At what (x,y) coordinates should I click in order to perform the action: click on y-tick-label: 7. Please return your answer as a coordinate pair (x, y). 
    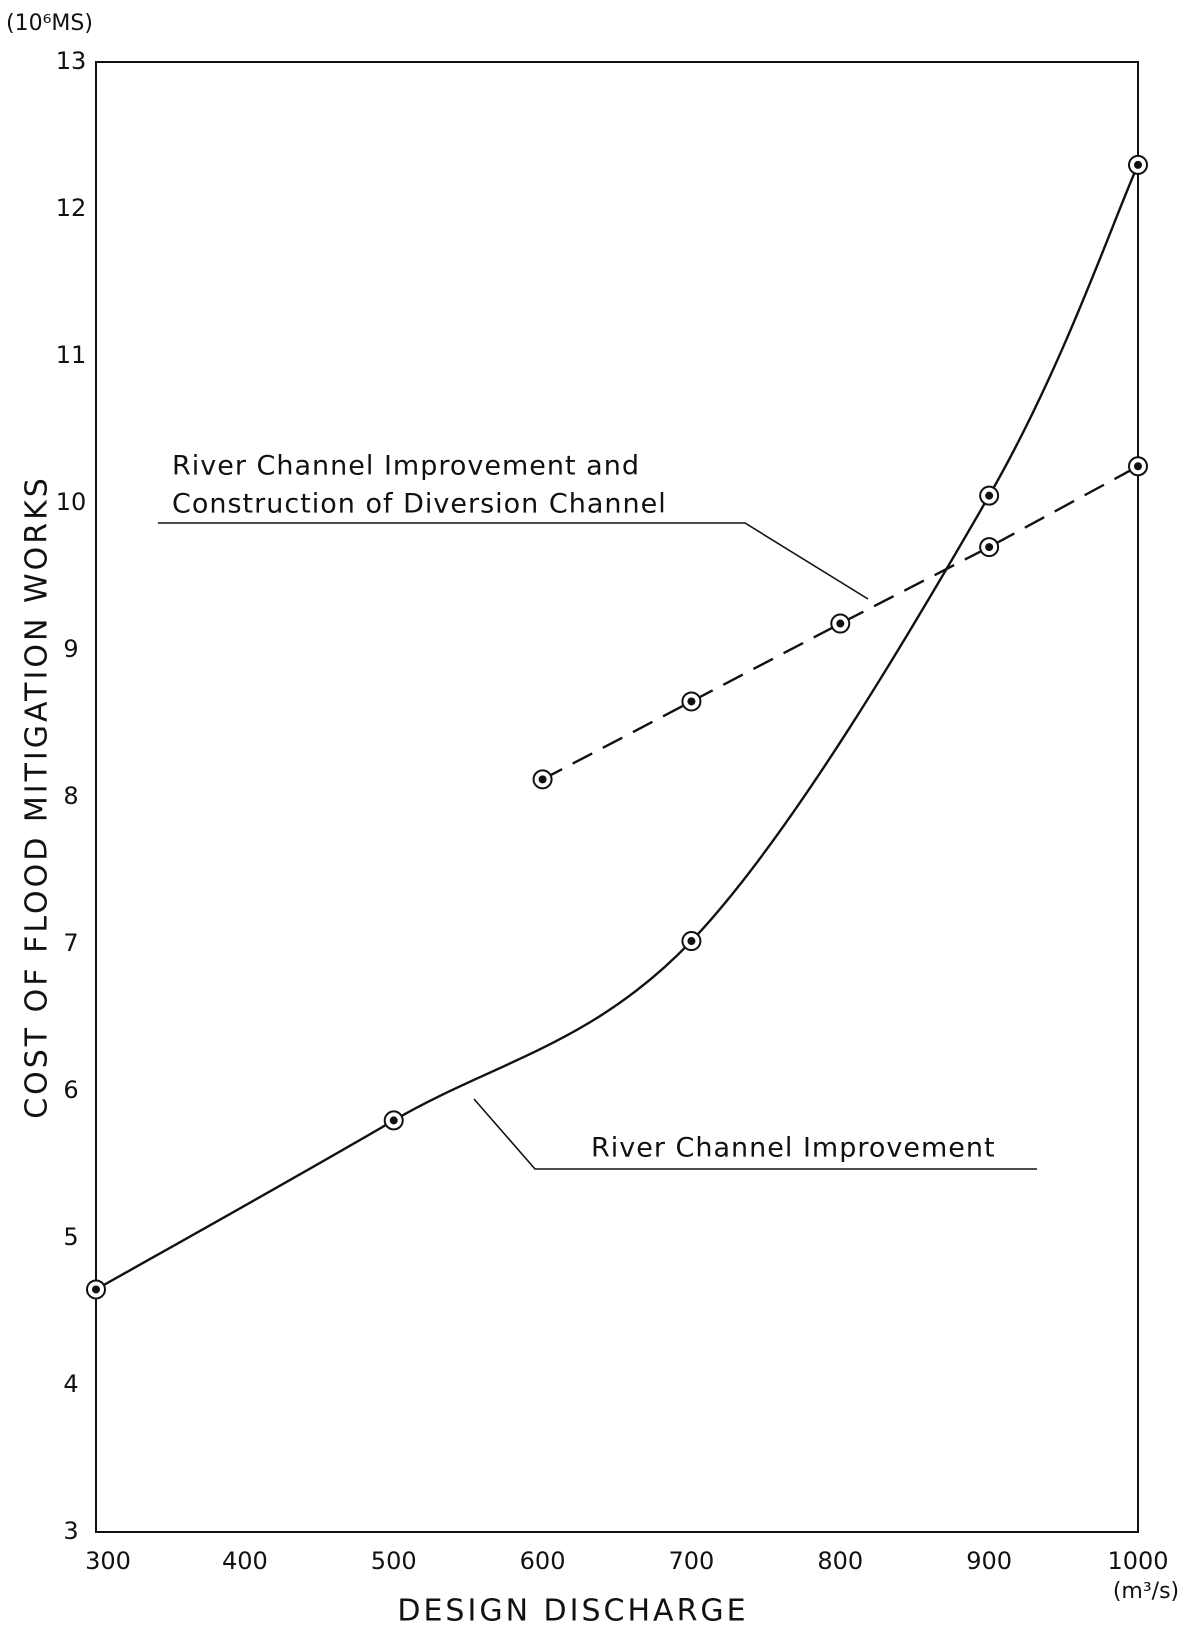
    Looking at the image, I should click on (70, 943).